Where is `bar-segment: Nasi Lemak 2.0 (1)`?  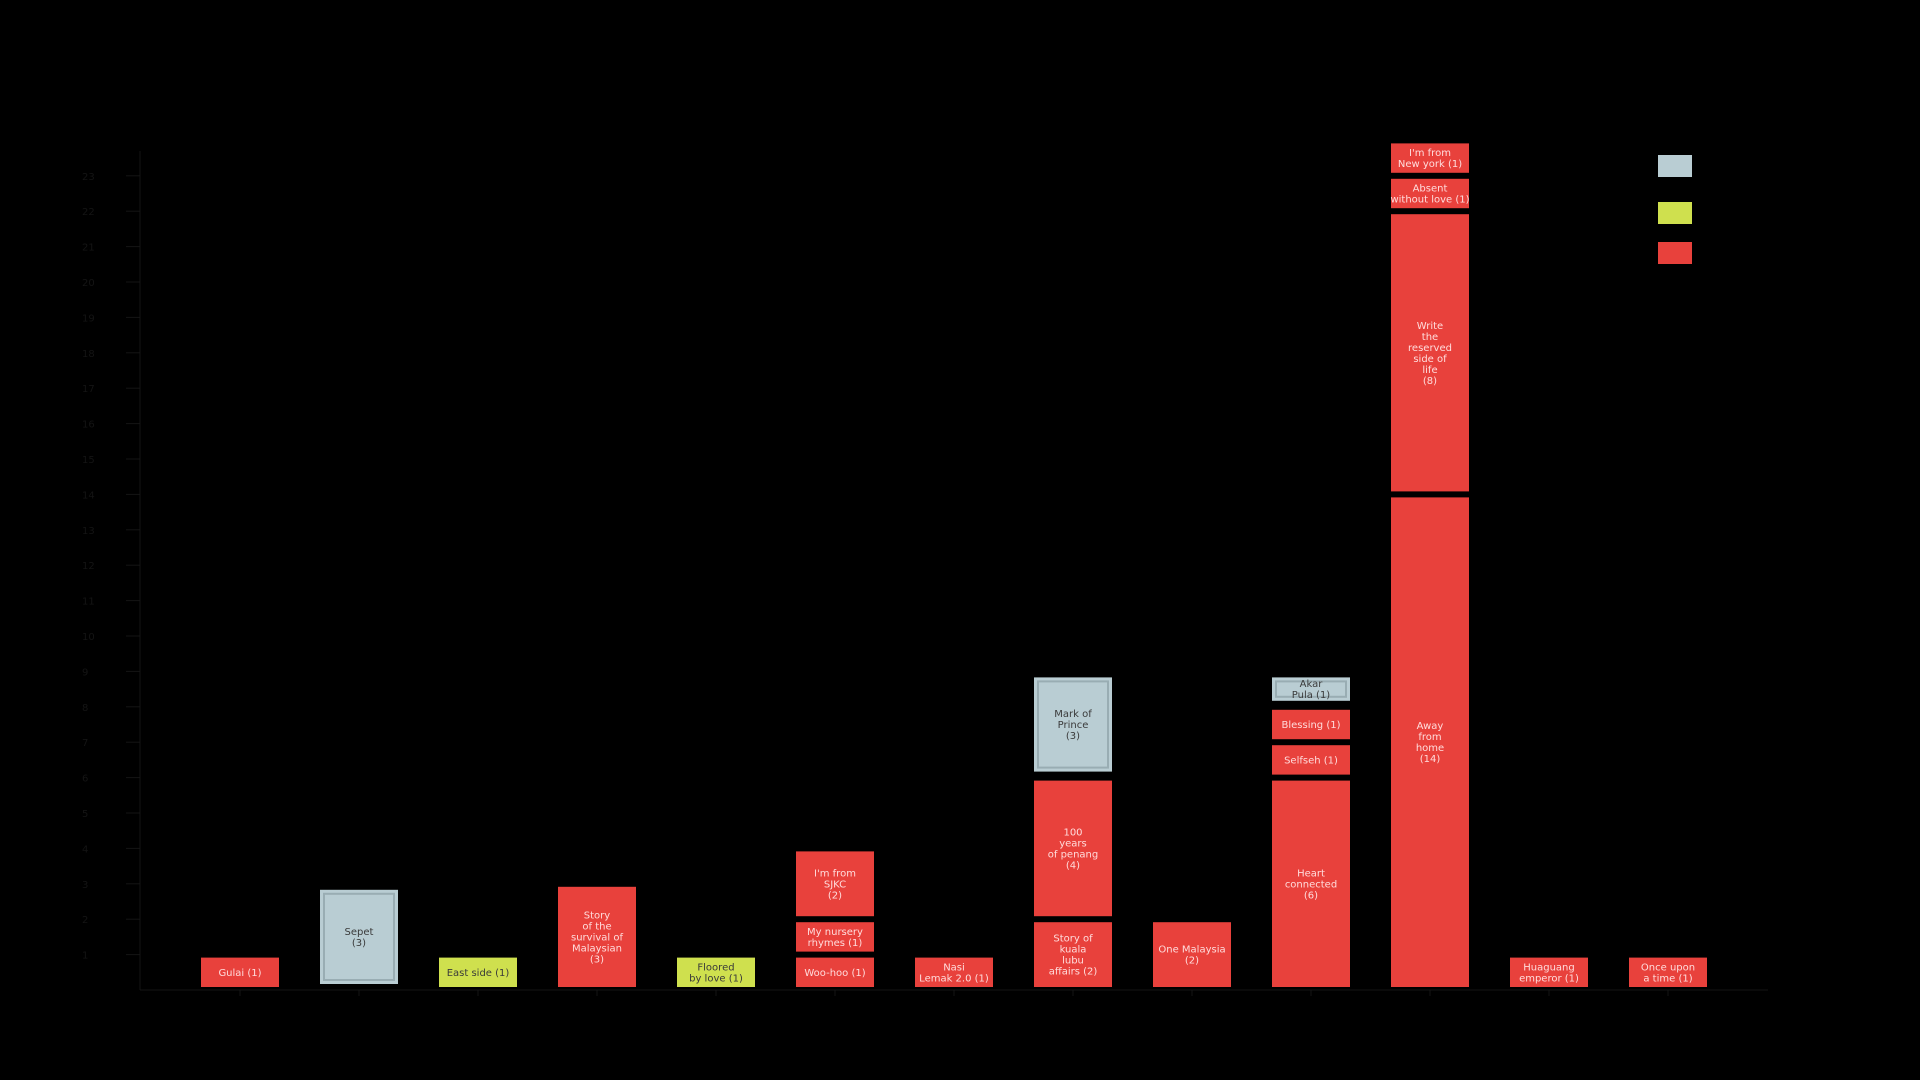
bar-segment: Nasi Lemak 2.0 (1) is located at coordinates (954, 972).